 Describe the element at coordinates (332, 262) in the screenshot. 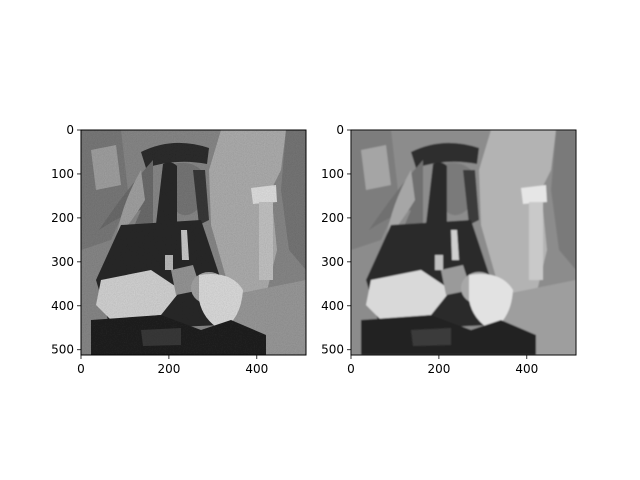

I see `y-tick-label-right-3: 300` at that location.